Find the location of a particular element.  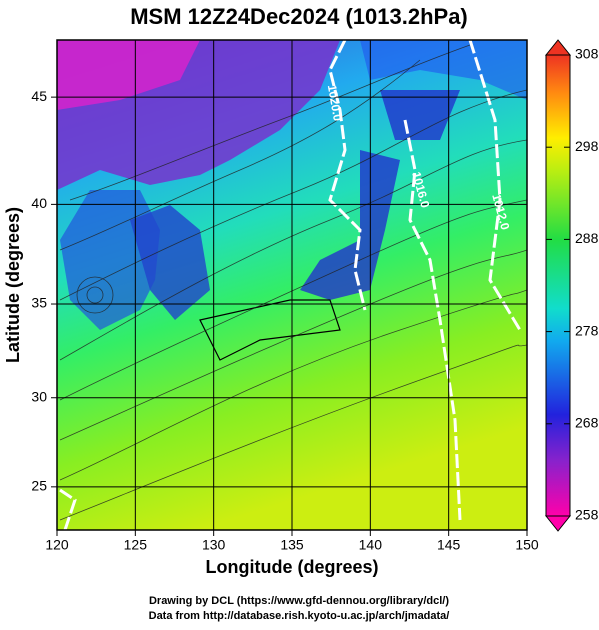

y-tick-label: 40 is located at coordinates (39, 203).